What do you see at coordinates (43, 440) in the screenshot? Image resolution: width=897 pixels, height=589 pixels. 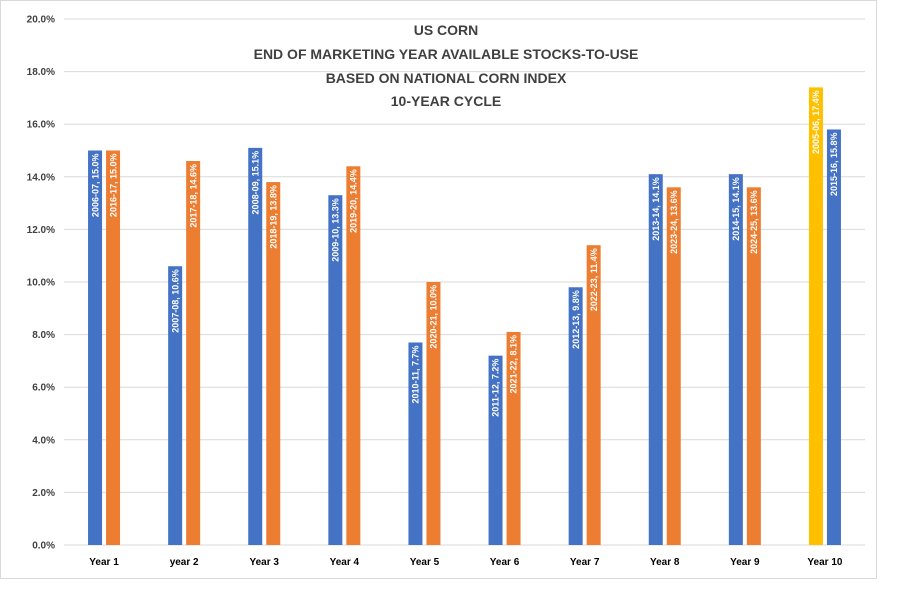 I see `y-tick-label: 4.0%` at bounding box center [43, 440].